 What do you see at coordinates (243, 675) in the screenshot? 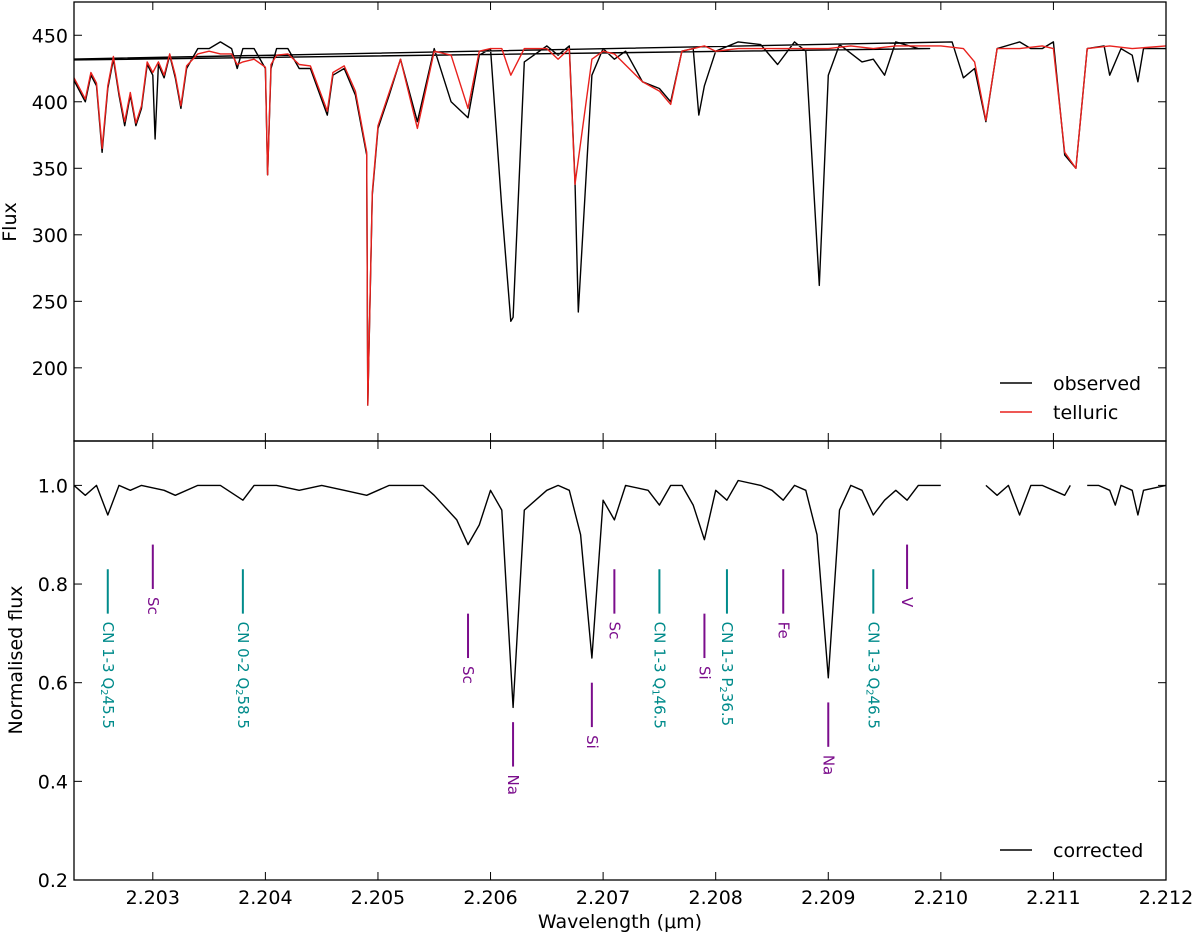
I see `annotation-label: CN 0-2 Q258.5` at bounding box center [243, 675].